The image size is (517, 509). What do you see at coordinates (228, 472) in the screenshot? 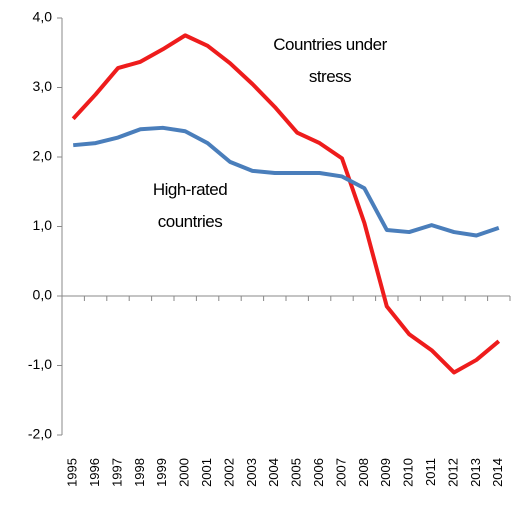
I see `x-tick-label: 2002` at bounding box center [228, 472].